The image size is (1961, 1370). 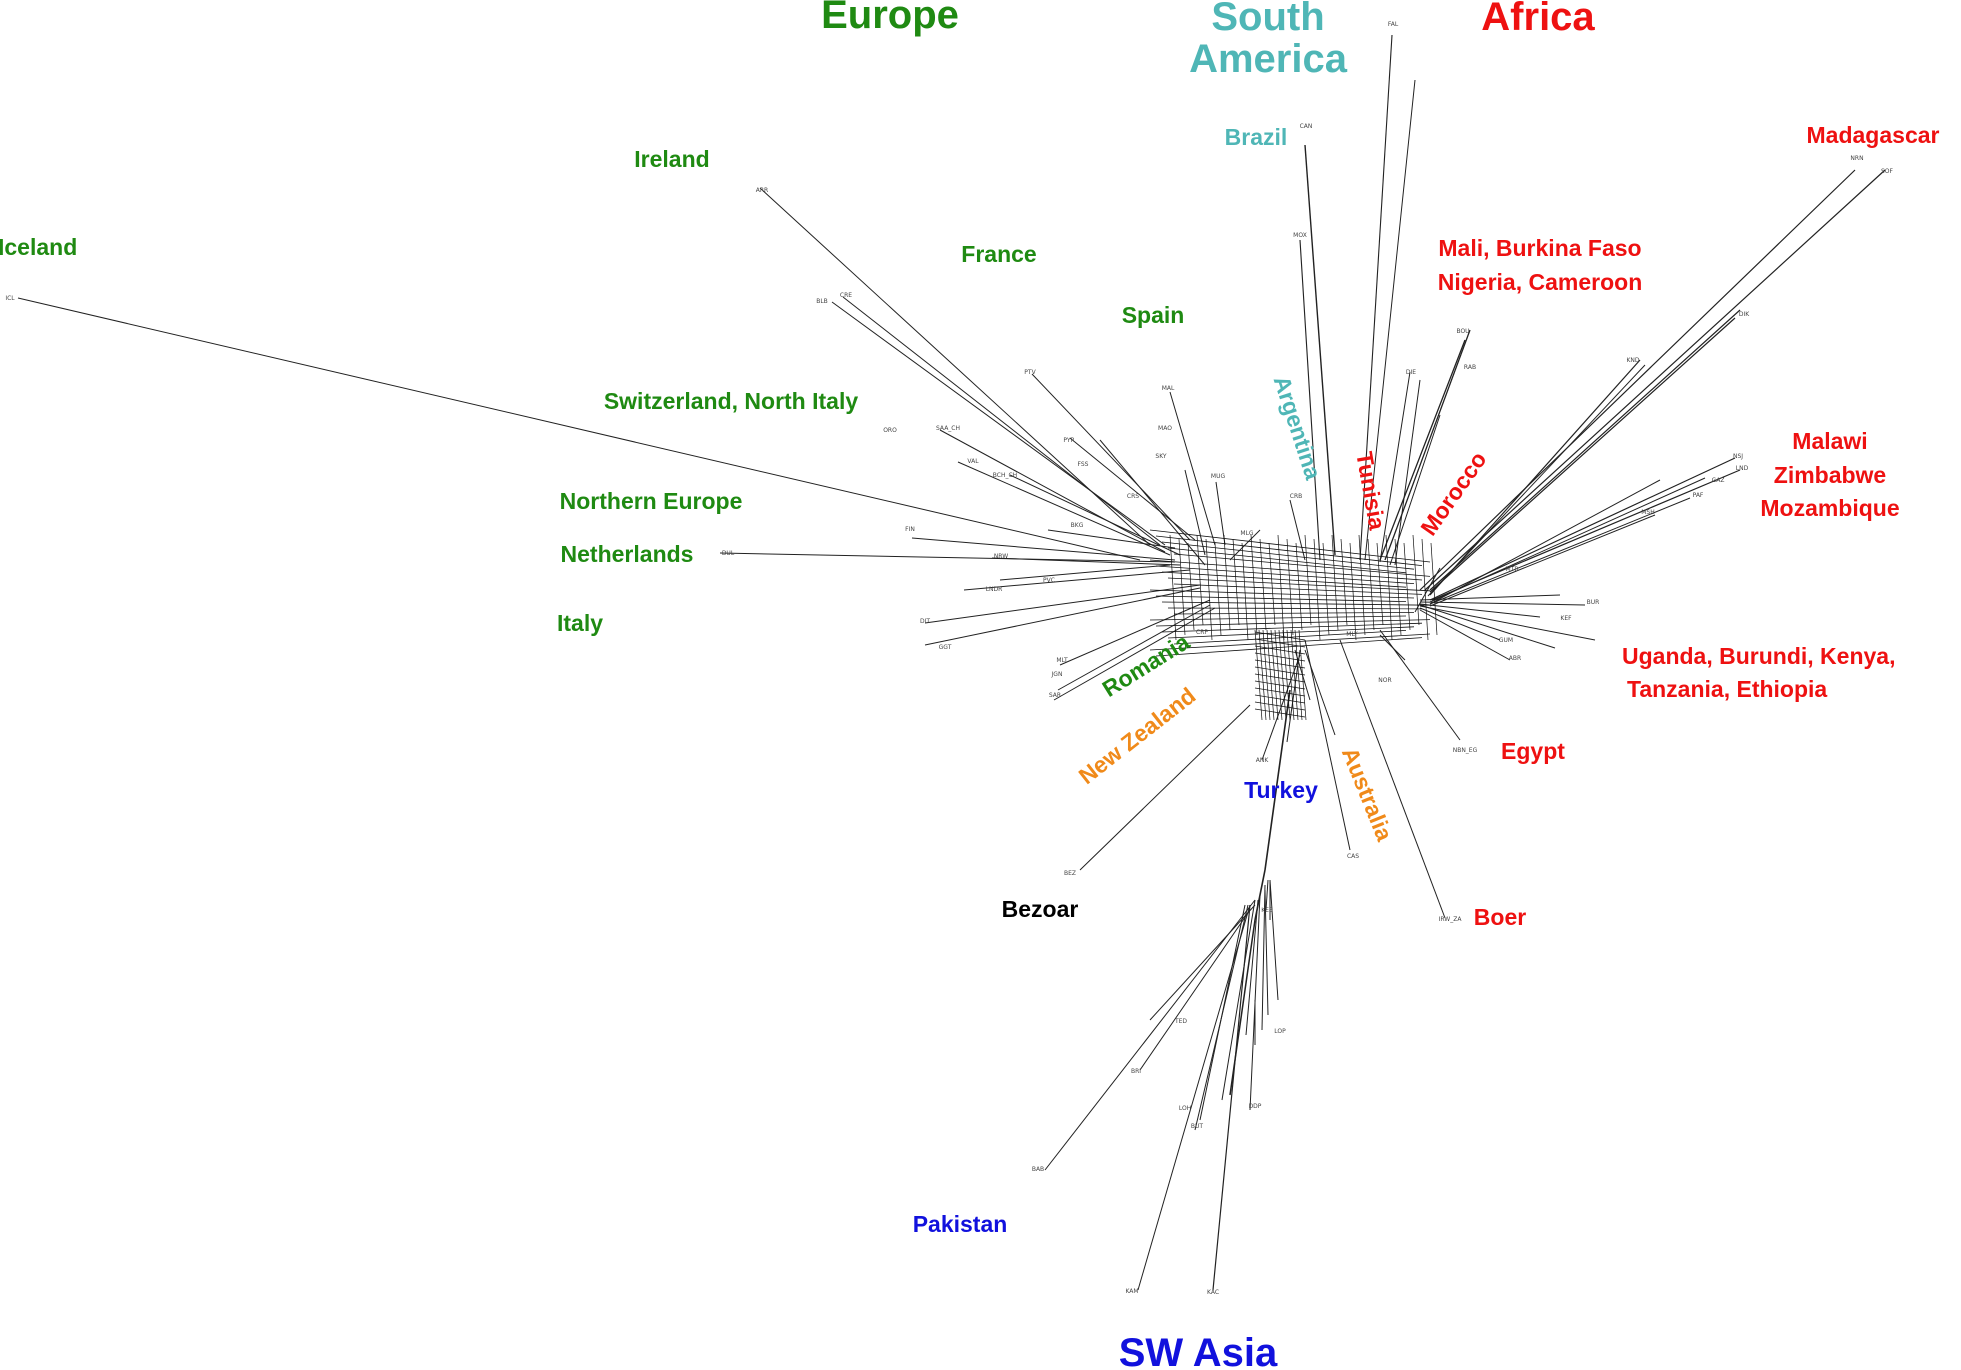 I want to click on tip-label-fss: FSS, so click(x=1083, y=464).